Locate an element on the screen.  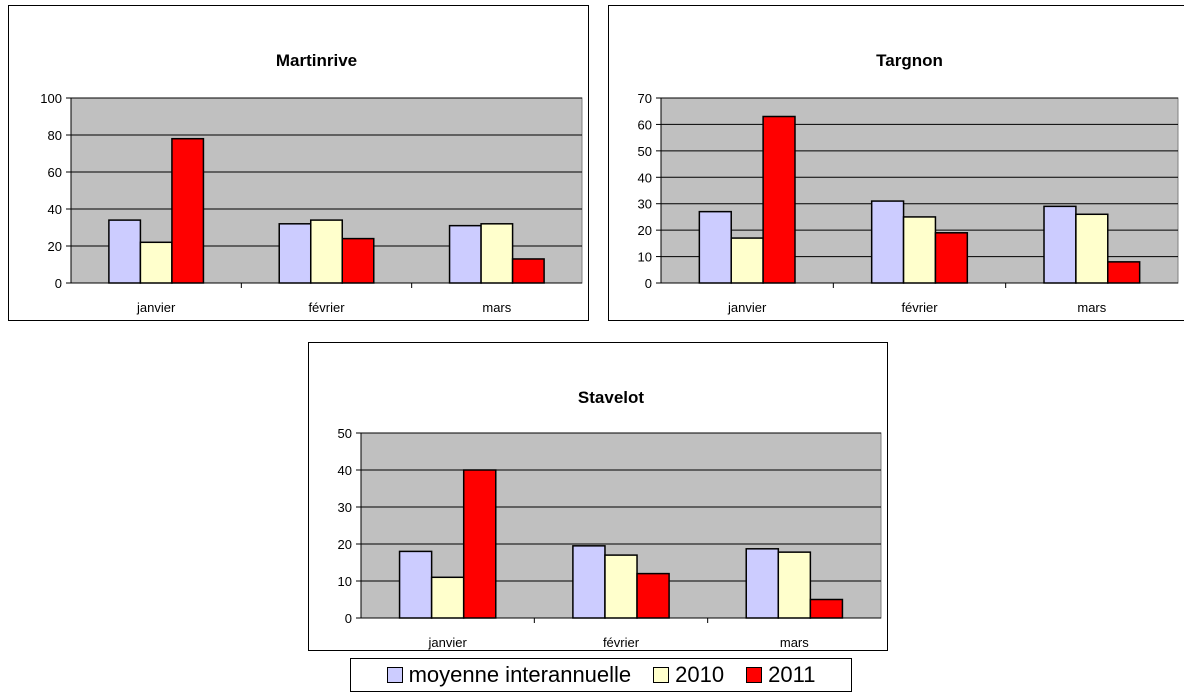
x-tick-label-stavelot-1: février is located at coordinates (621, 642).